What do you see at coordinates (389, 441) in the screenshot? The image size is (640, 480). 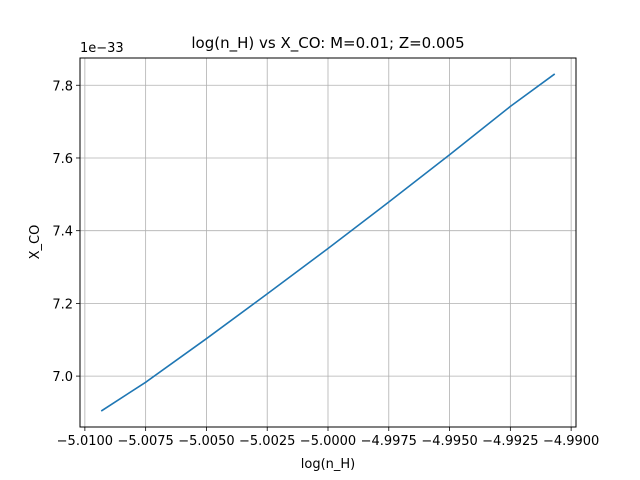 I see `x-tick-label: −4.9975` at bounding box center [389, 441].